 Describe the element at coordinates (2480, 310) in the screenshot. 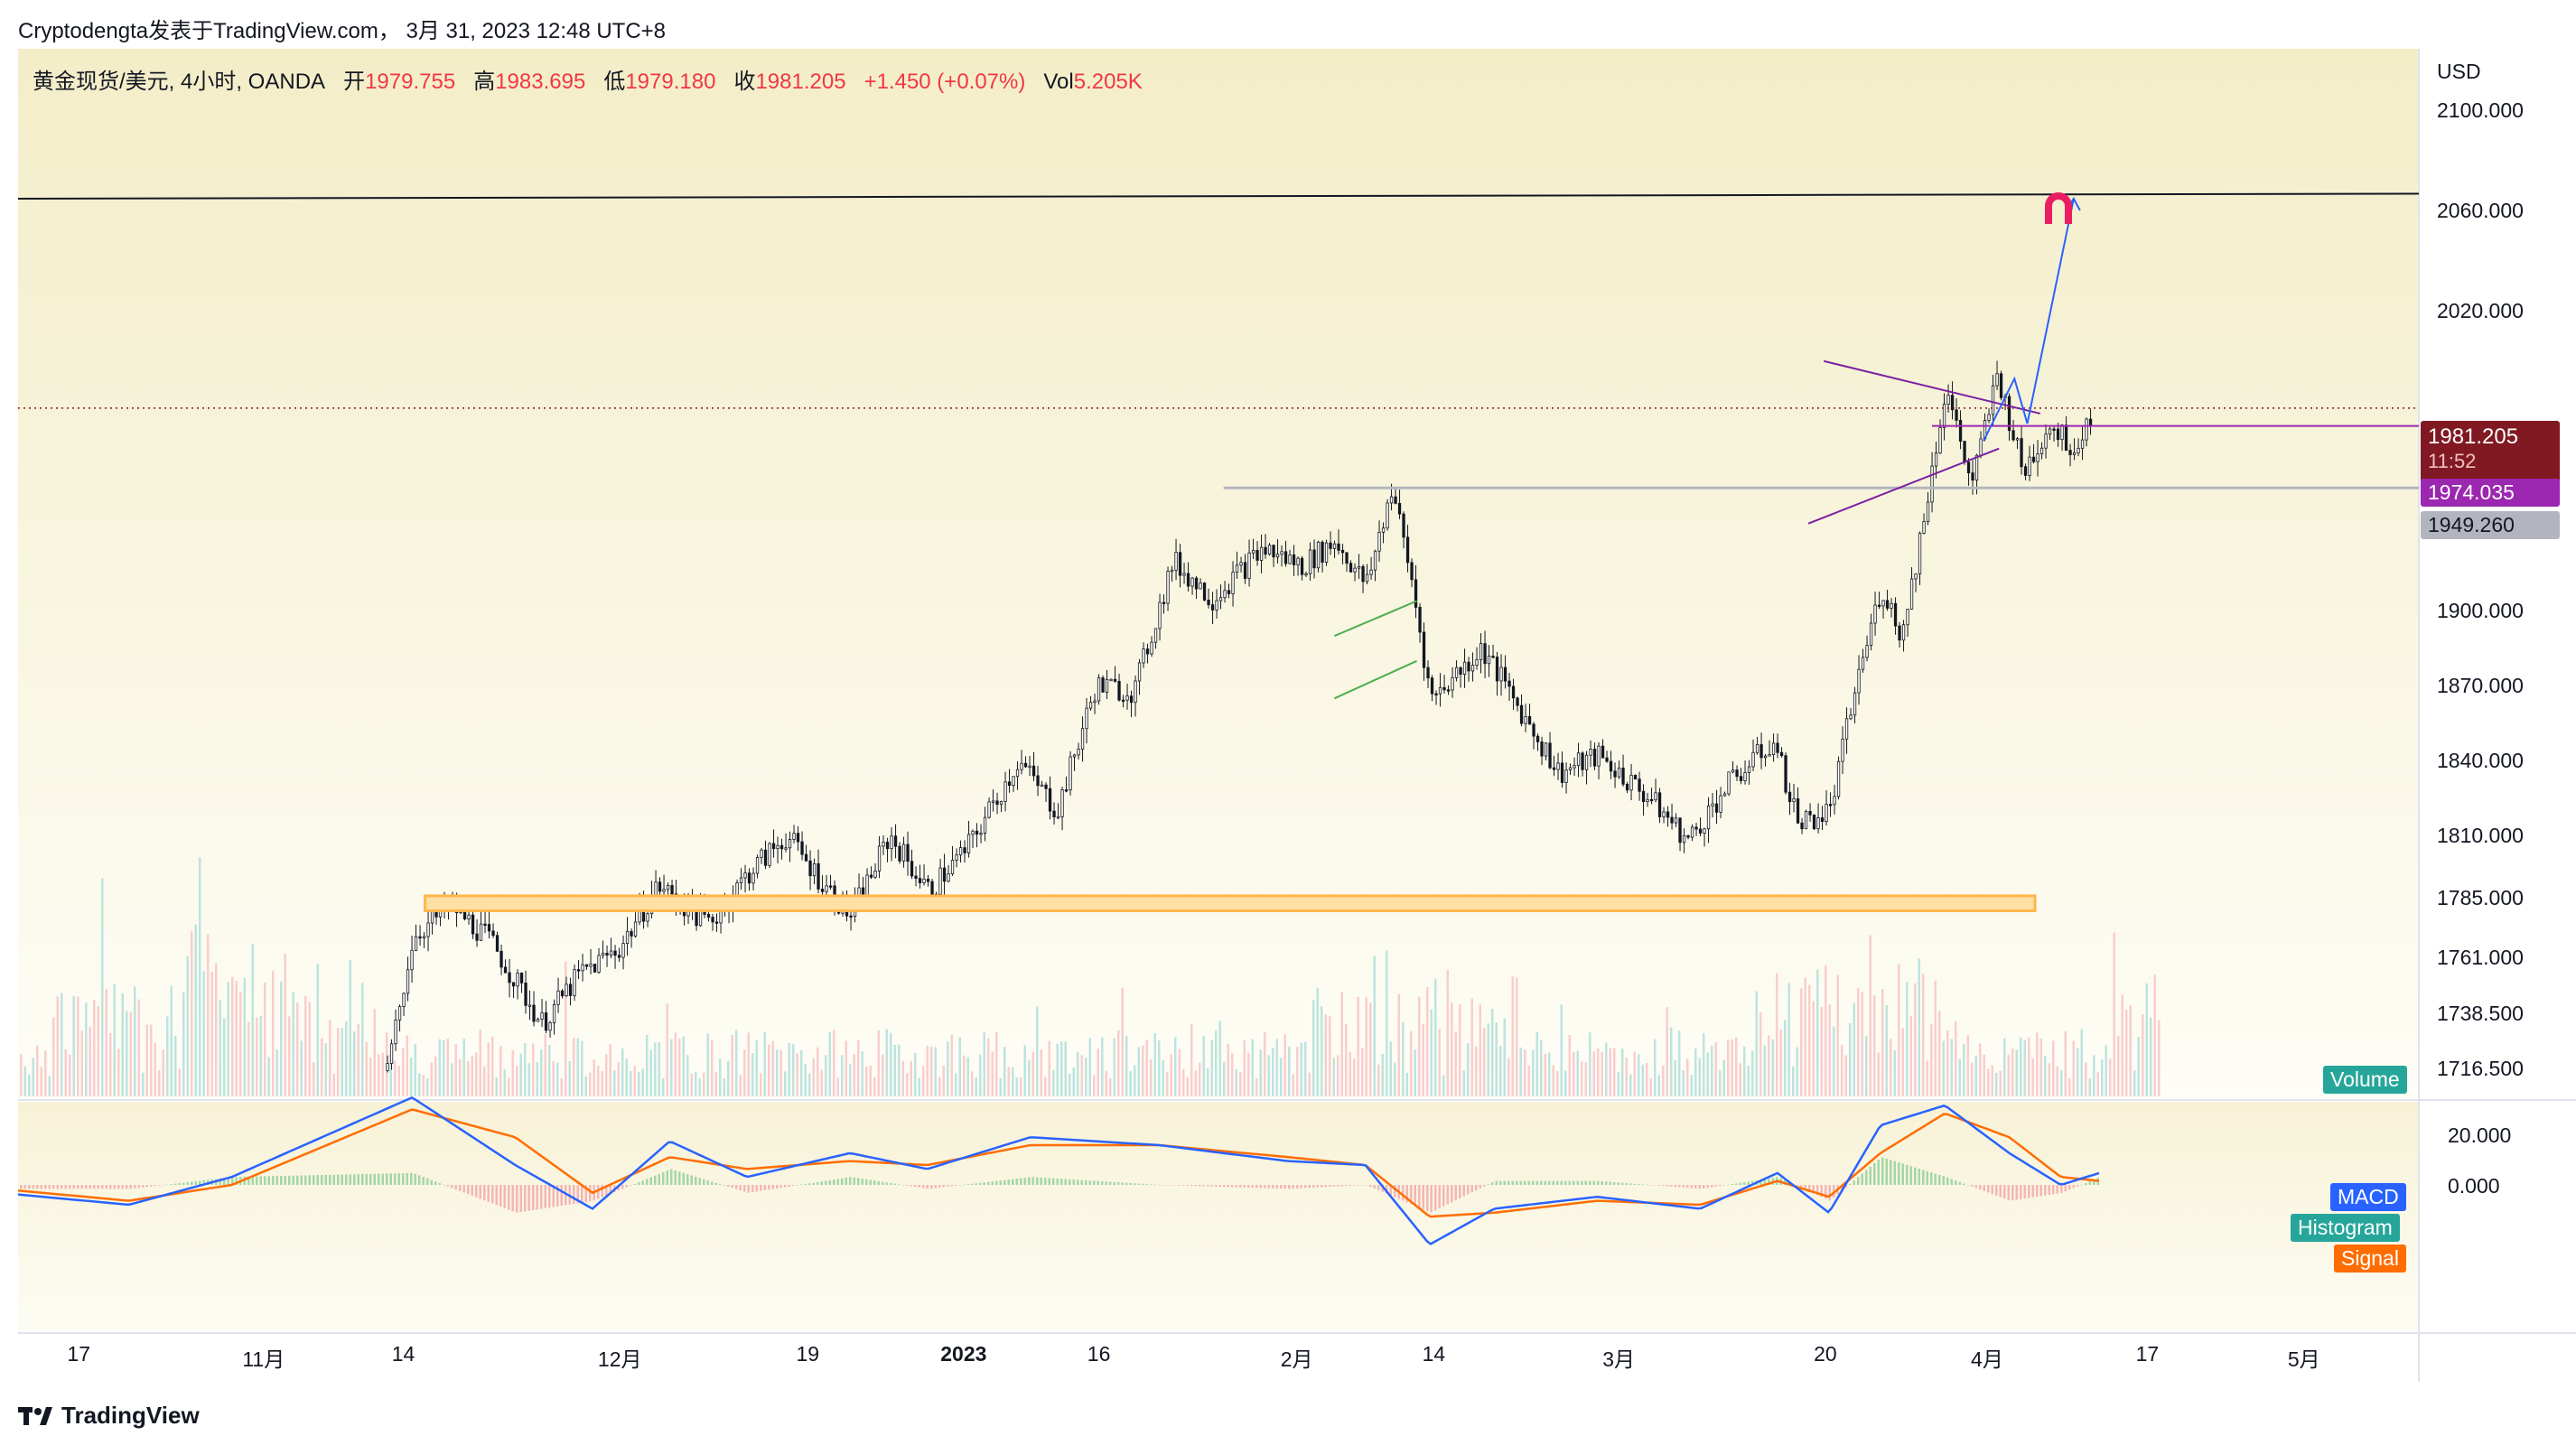

I see `price-tick: 2020.000` at that location.